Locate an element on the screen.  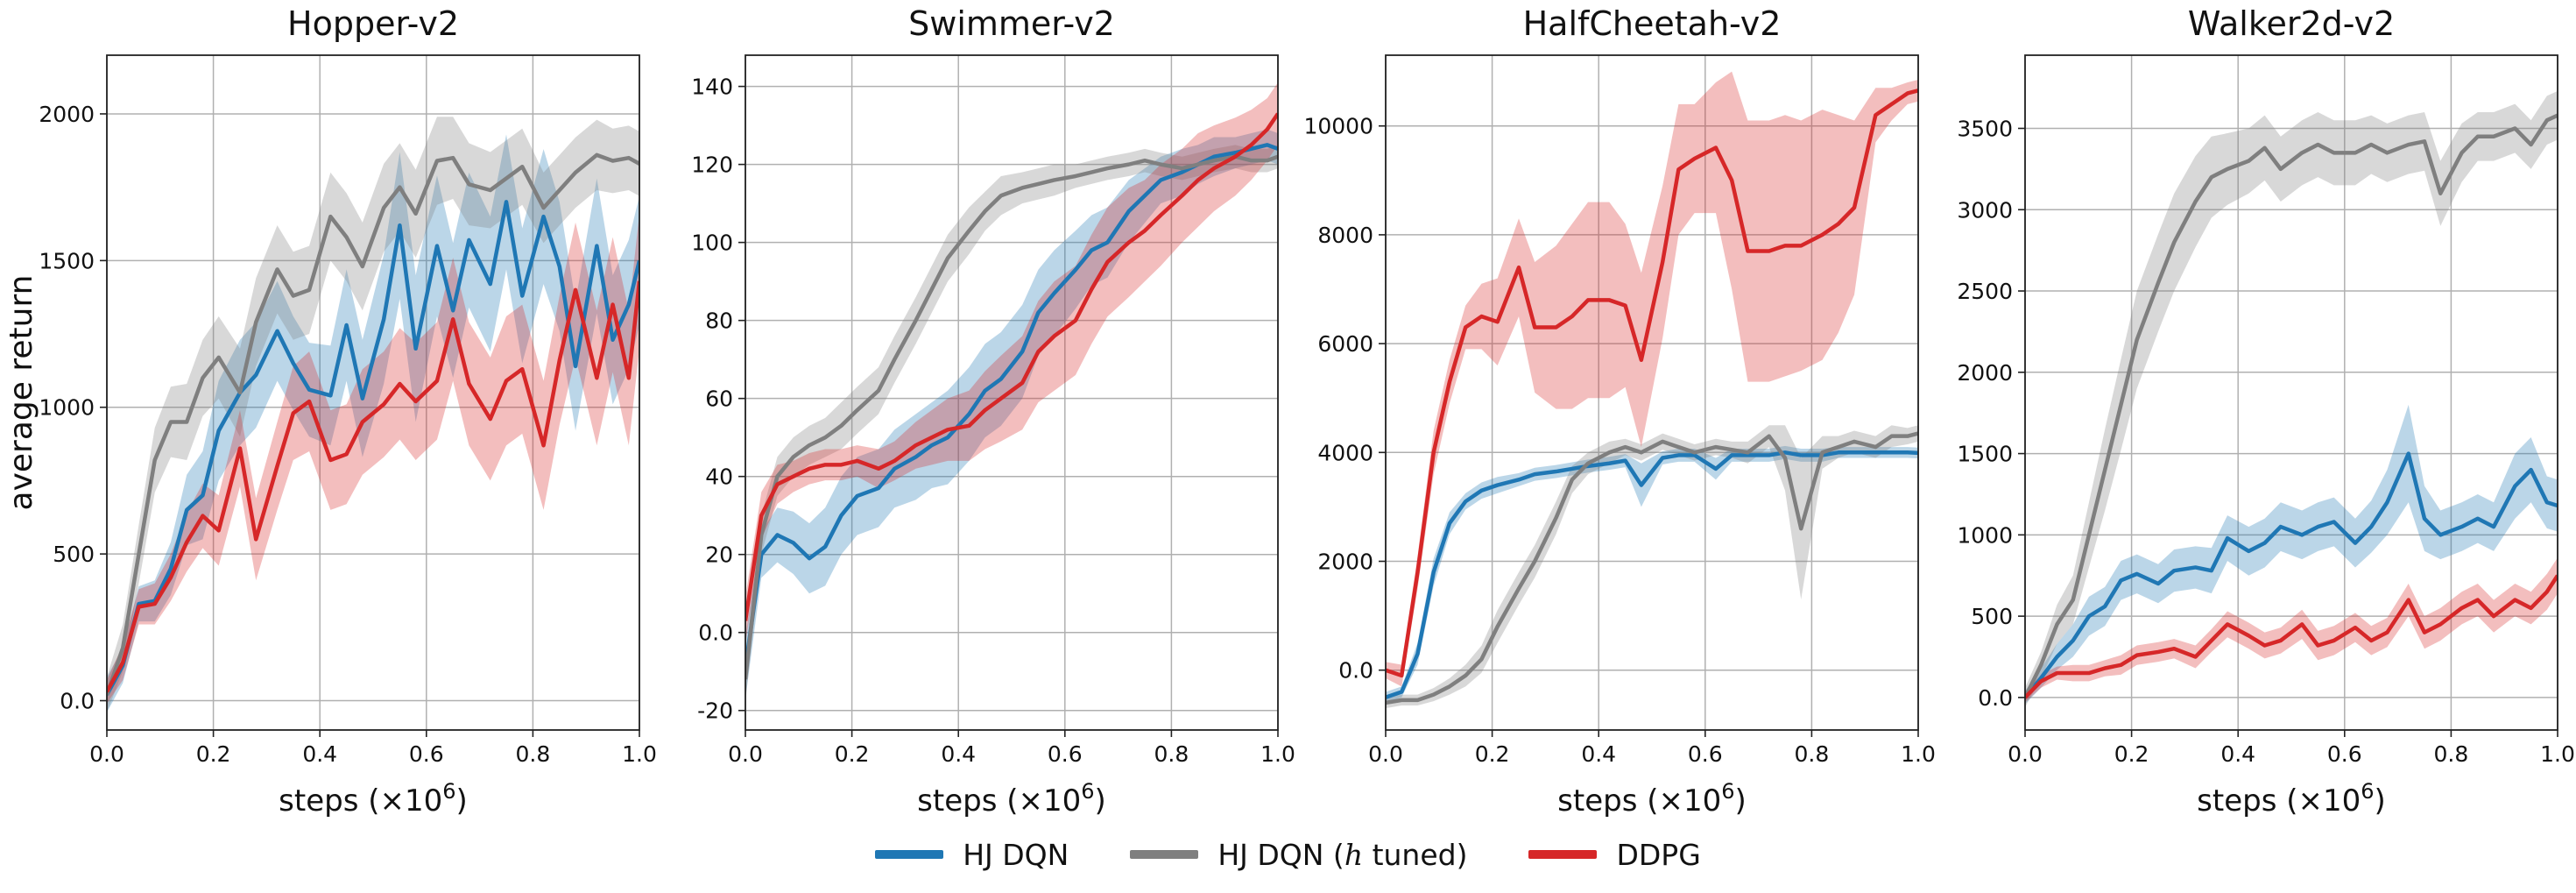
y-tick-label: 80 is located at coordinates (719, 321).